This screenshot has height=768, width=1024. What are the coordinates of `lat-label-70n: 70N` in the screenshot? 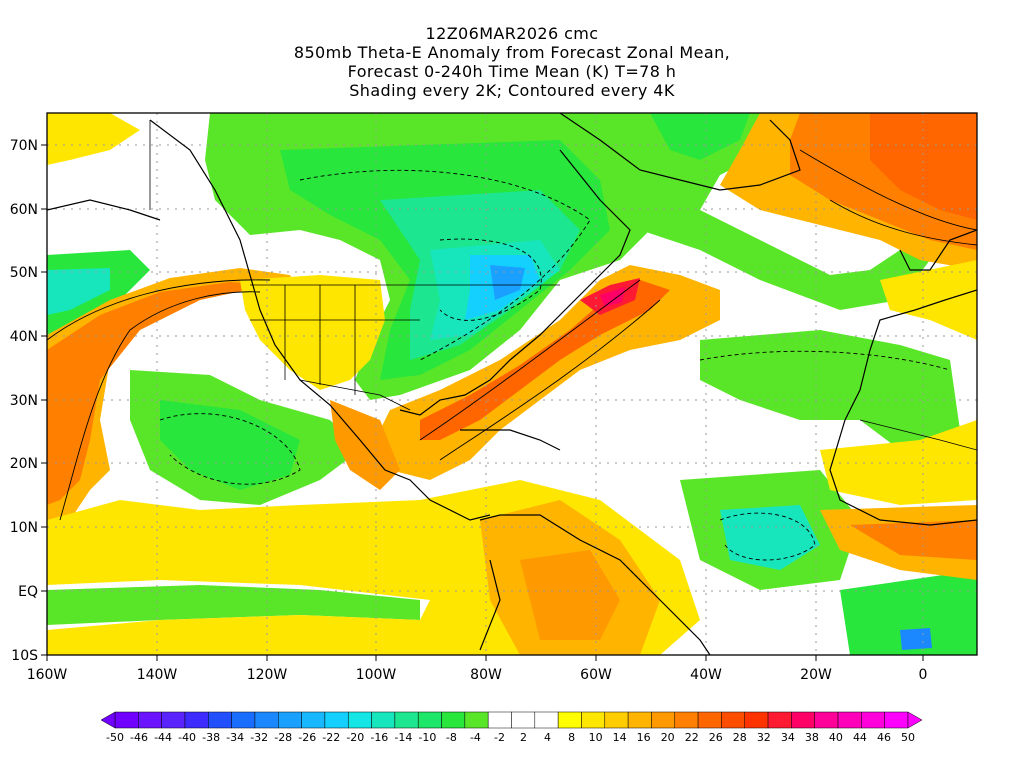 It's located at (24, 146).